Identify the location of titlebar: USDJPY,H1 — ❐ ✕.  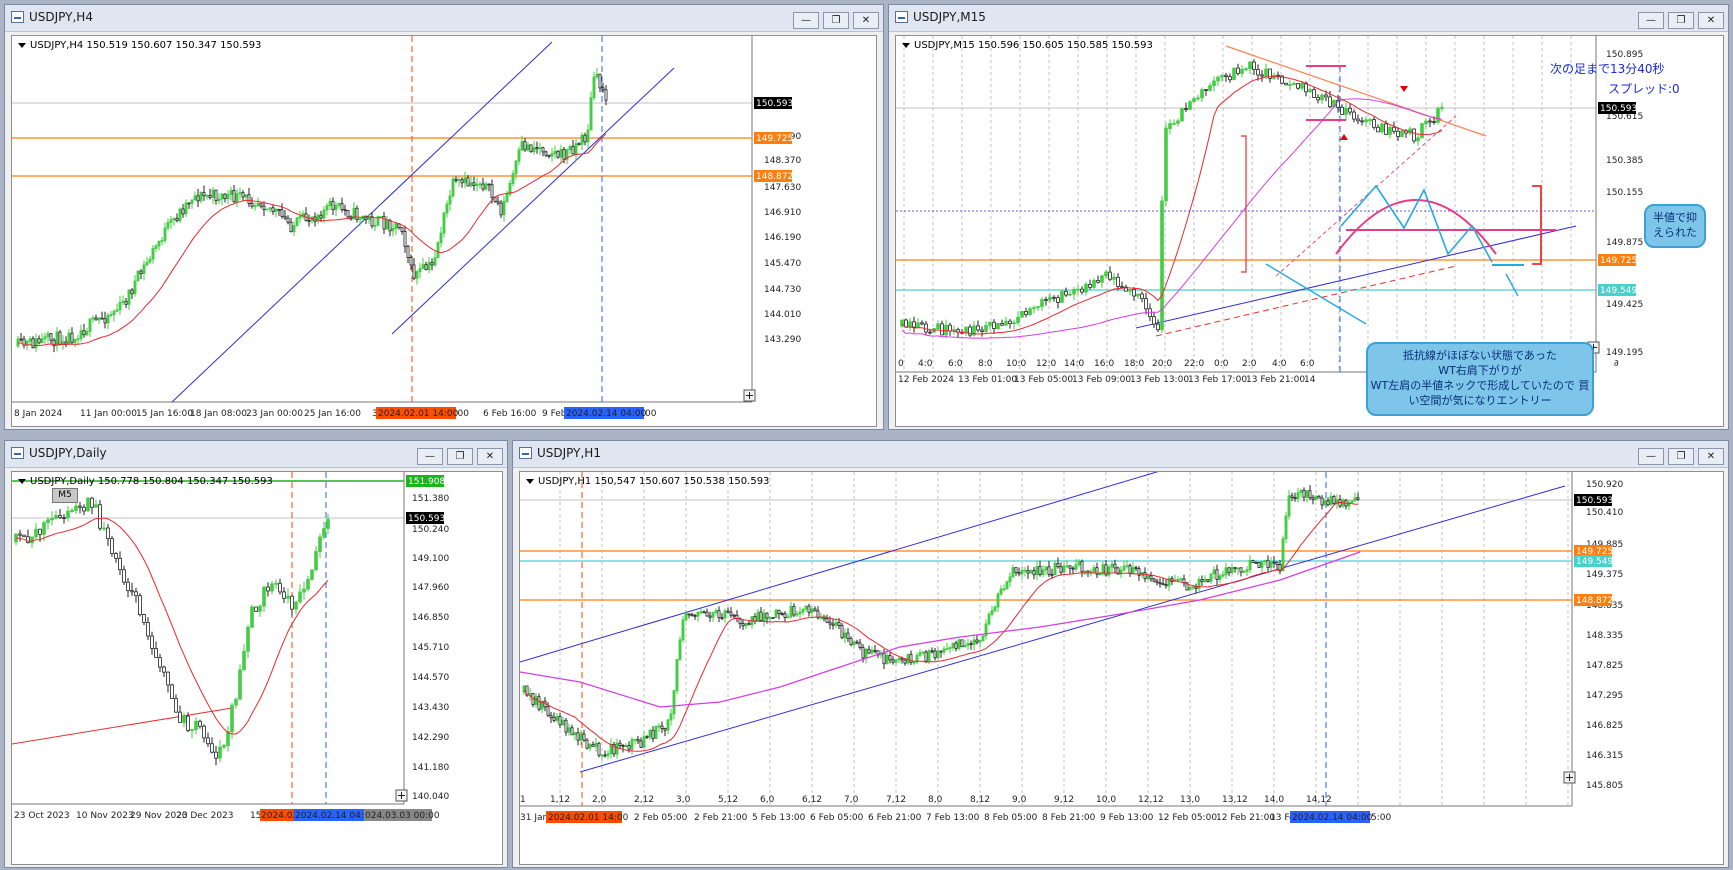
(1120, 454).